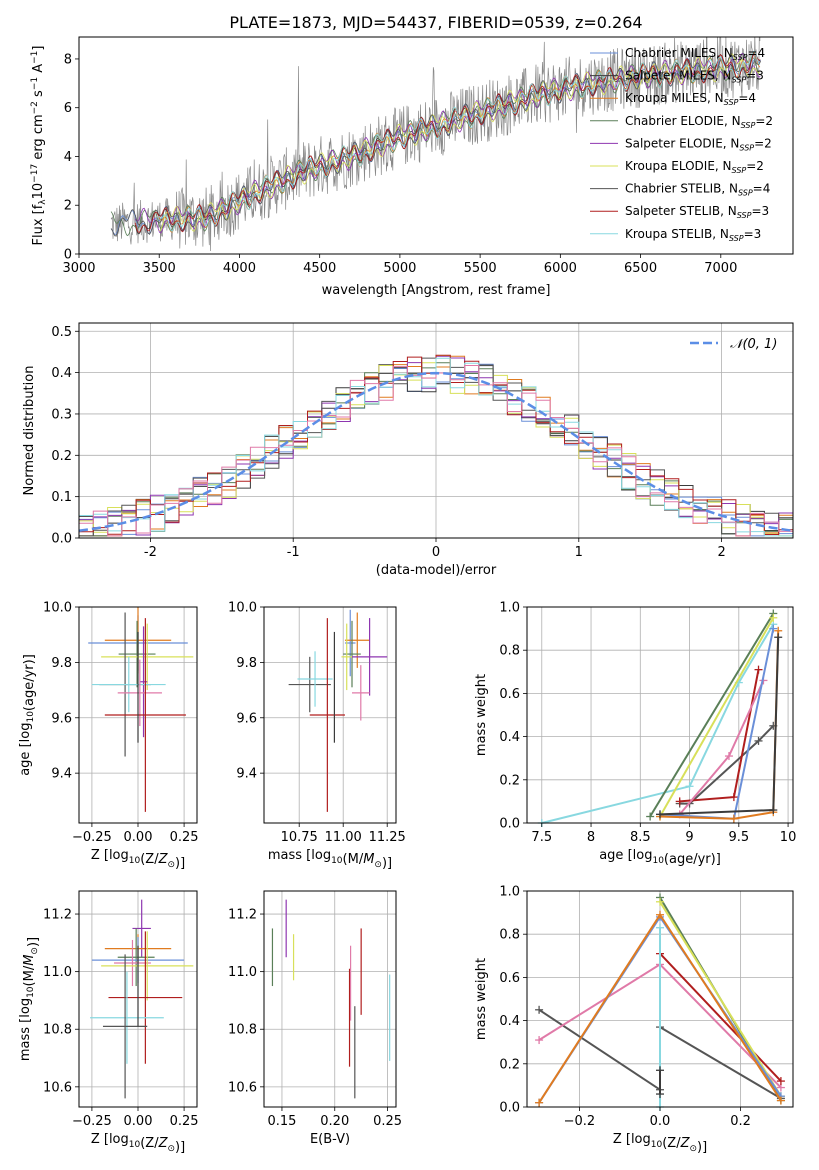  What do you see at coordinates (319, 268) in the screenshot?
I see `x-tick-label: 4500` at bounding box center [319, 268].